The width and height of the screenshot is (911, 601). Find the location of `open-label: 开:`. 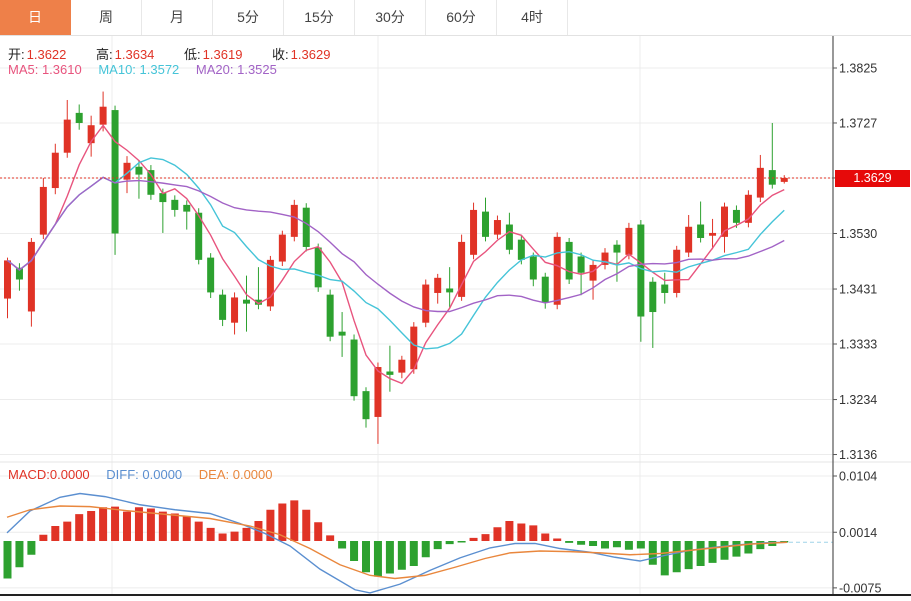

open-label: 开: is located at coordinates (16, 54).